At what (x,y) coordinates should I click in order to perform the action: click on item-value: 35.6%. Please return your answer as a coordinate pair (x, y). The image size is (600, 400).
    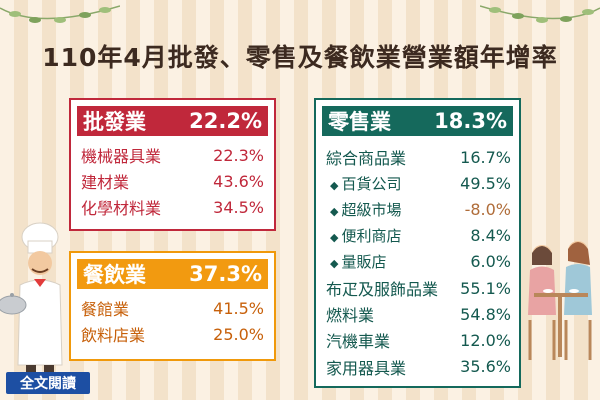
    Looking at the image, I should click on (485, 367).